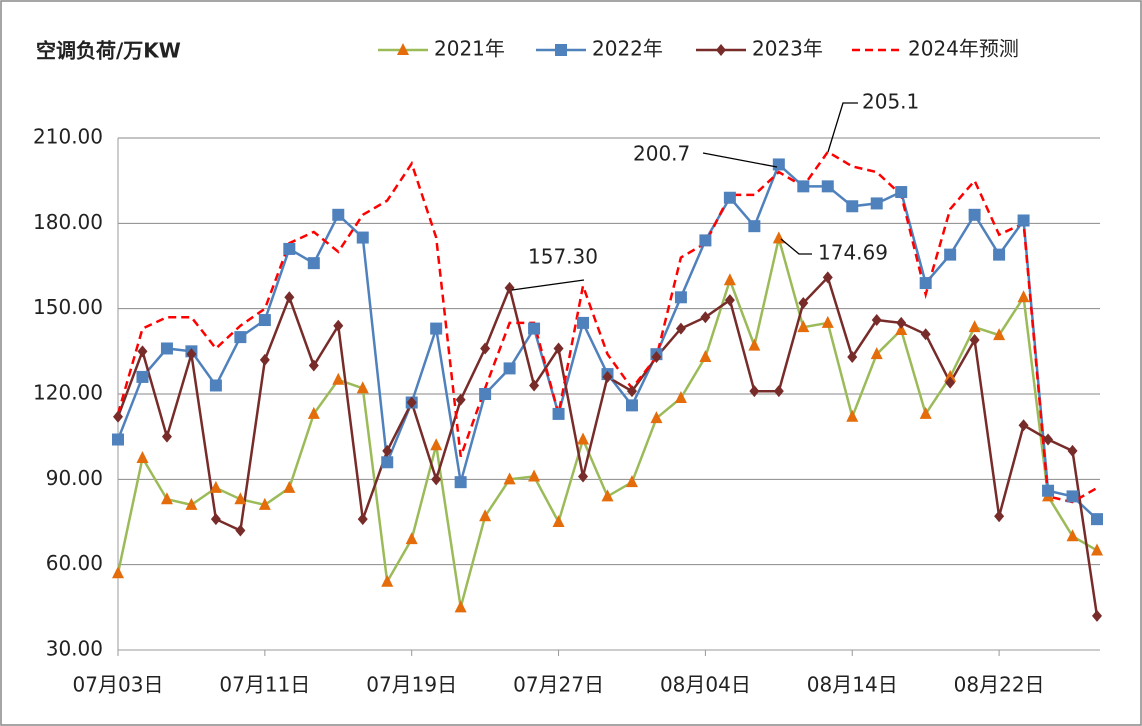 The image size is (1142, 726). I want to click on x-tick-label: 07月03日, so click(118, 685).